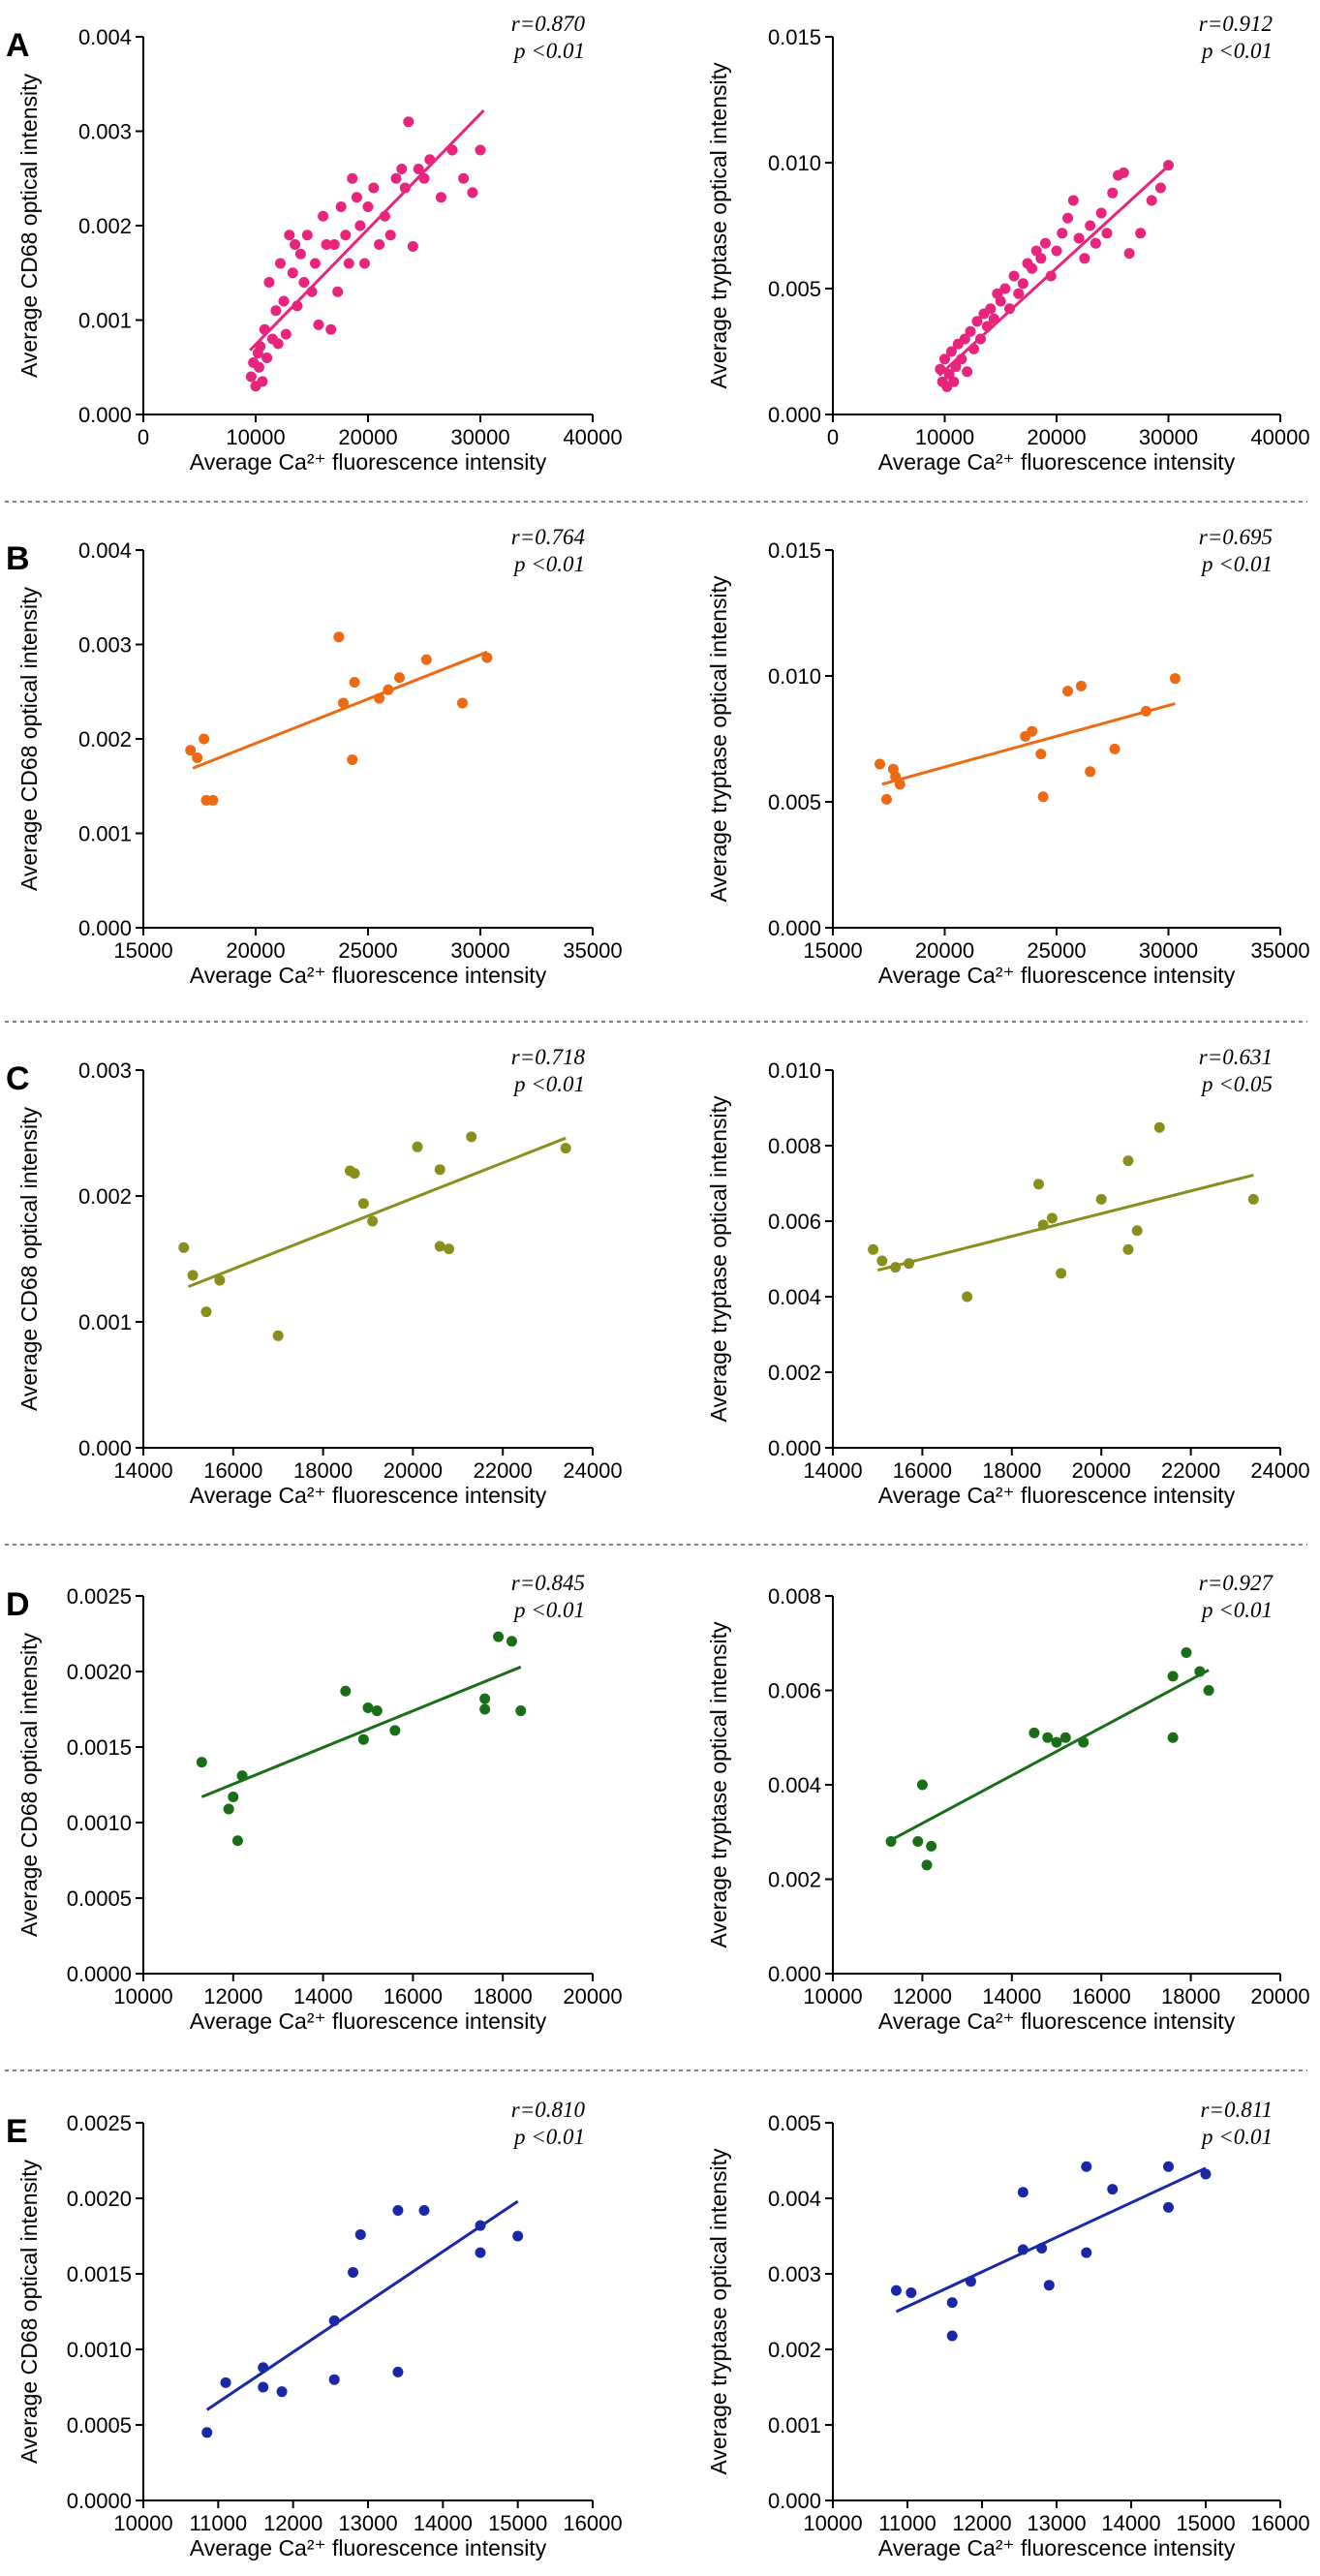 The height and width of the screenshot is (2576, 1320). I want to click on y-tick-label: 0.010, so click(794, 1070).